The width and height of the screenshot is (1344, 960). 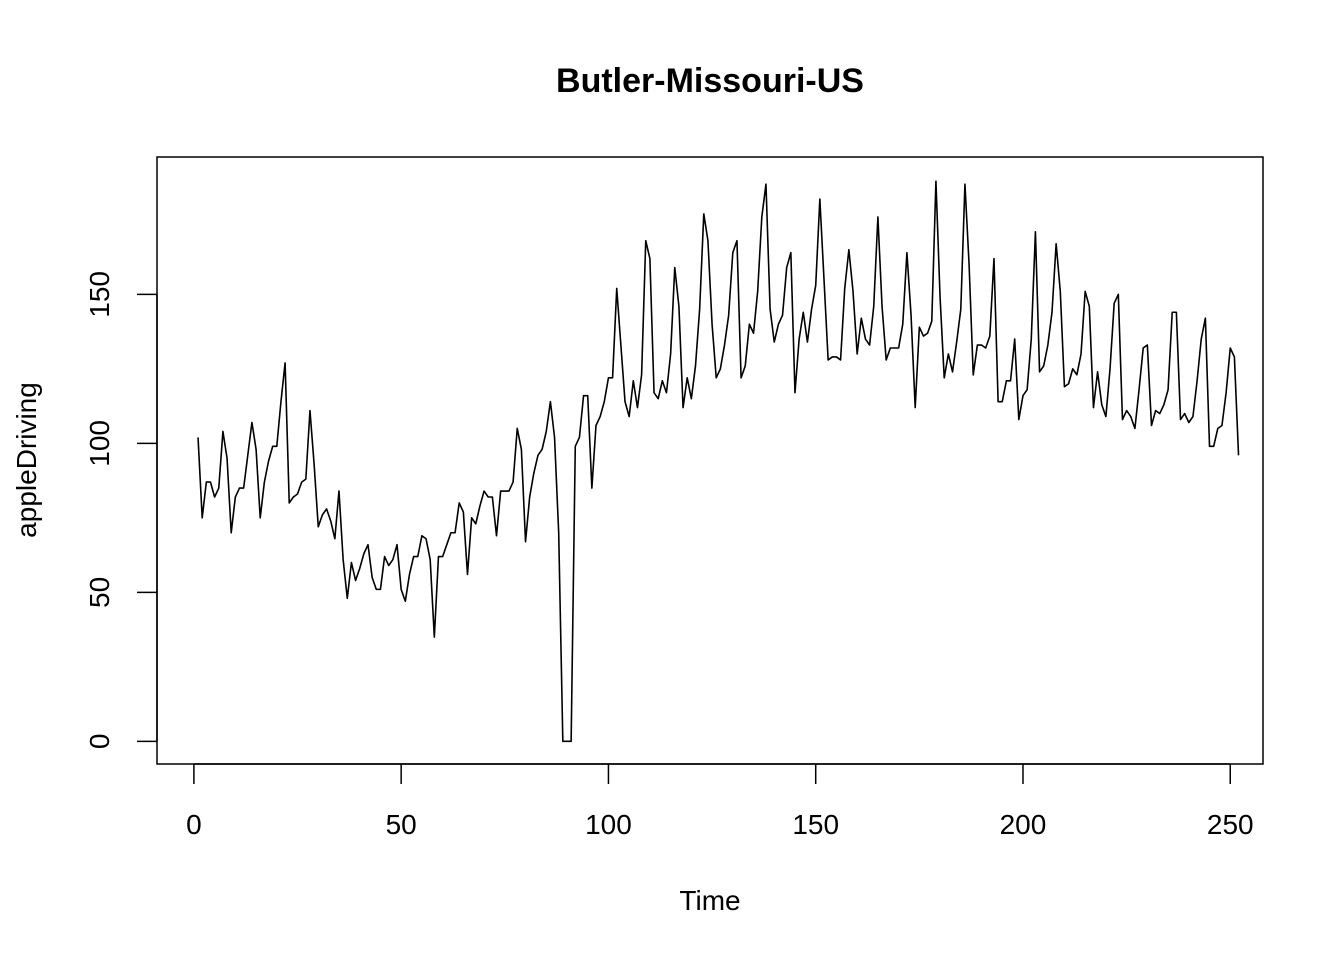 I want to click on y-axis: 0 50 100 150, so click(x=121, y=510).